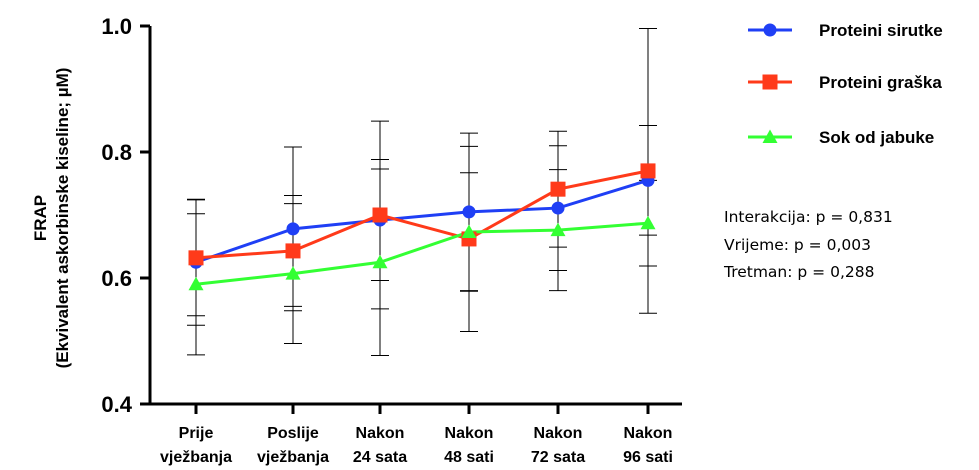 The height and width of the screenshot is (470, 979). I want to click on legend-label: Sok od jabuke, so click(876, 137).